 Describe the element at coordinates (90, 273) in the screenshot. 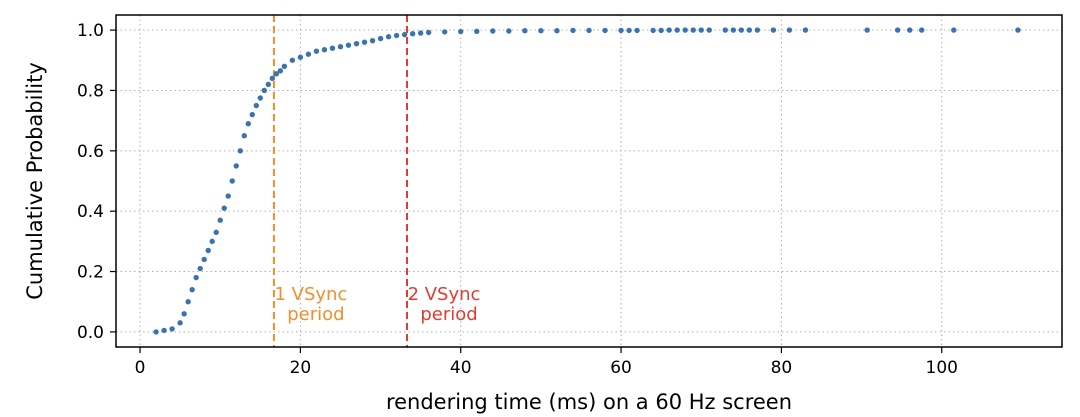

I see `y-tick-label: 0.2` at that location.